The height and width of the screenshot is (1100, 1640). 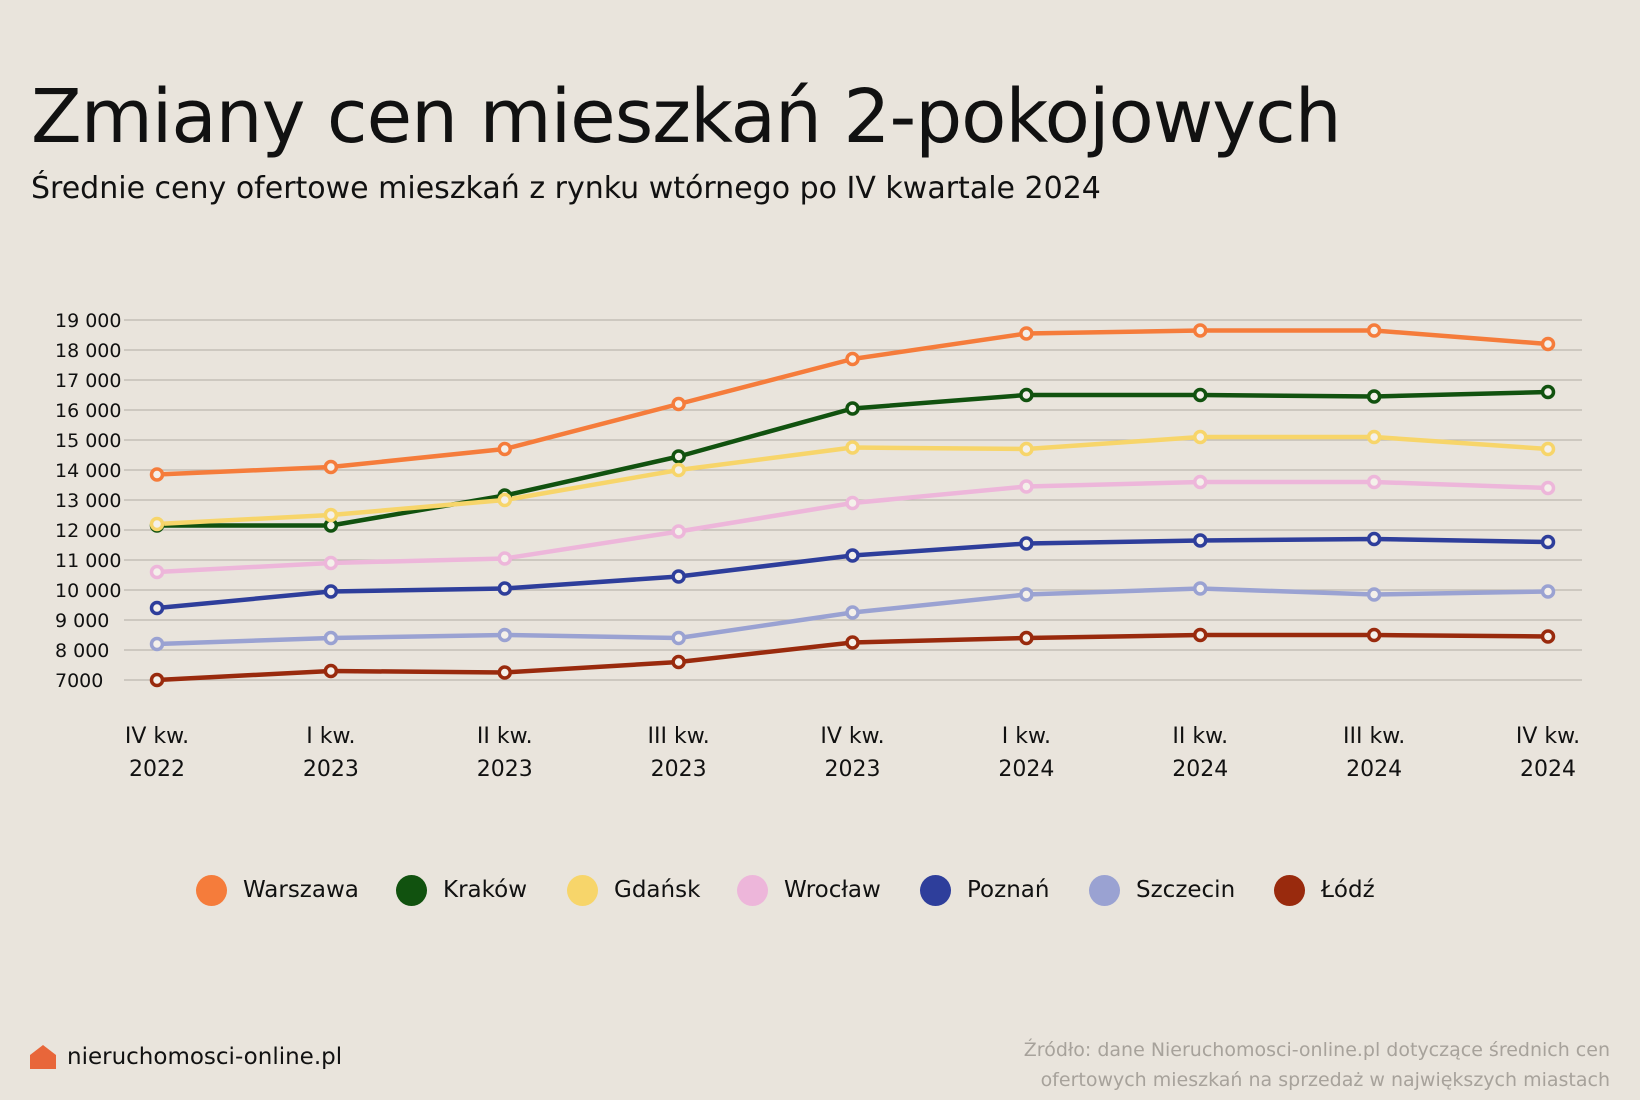 What do you see at coordinates (43, 1057) in the screenshot?
I see `house-icon` at bounding box center [43, 1057].